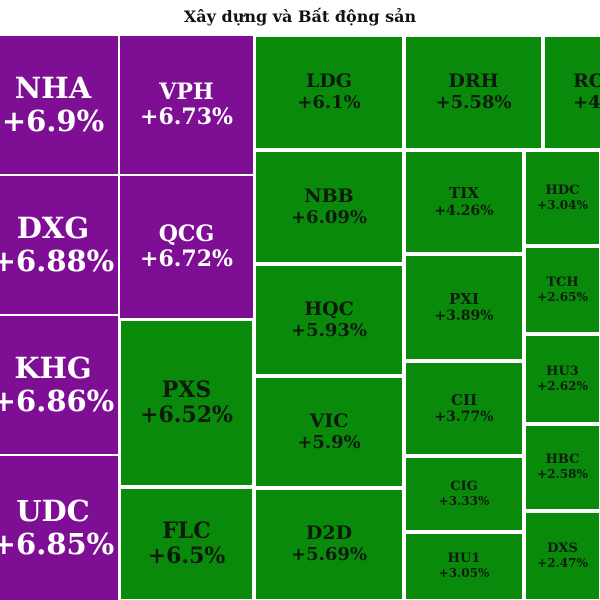 This screenshot has height=600, width=600. Describe the element at coordinates (464, 500) in the screenshot. I see `tile-change: +3.33%` at that location.